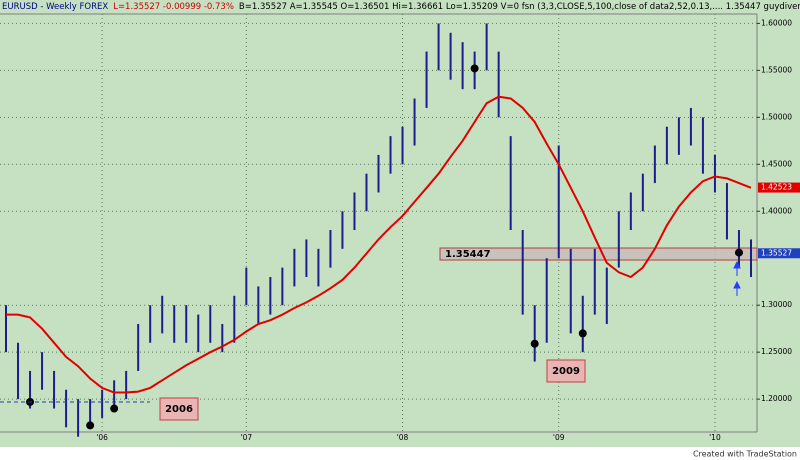 This screenshot has width=800, height=460. What do you see at coordinates (737, 278) in the screenshot?
I see `arrows` at bounding box center [737, 278].